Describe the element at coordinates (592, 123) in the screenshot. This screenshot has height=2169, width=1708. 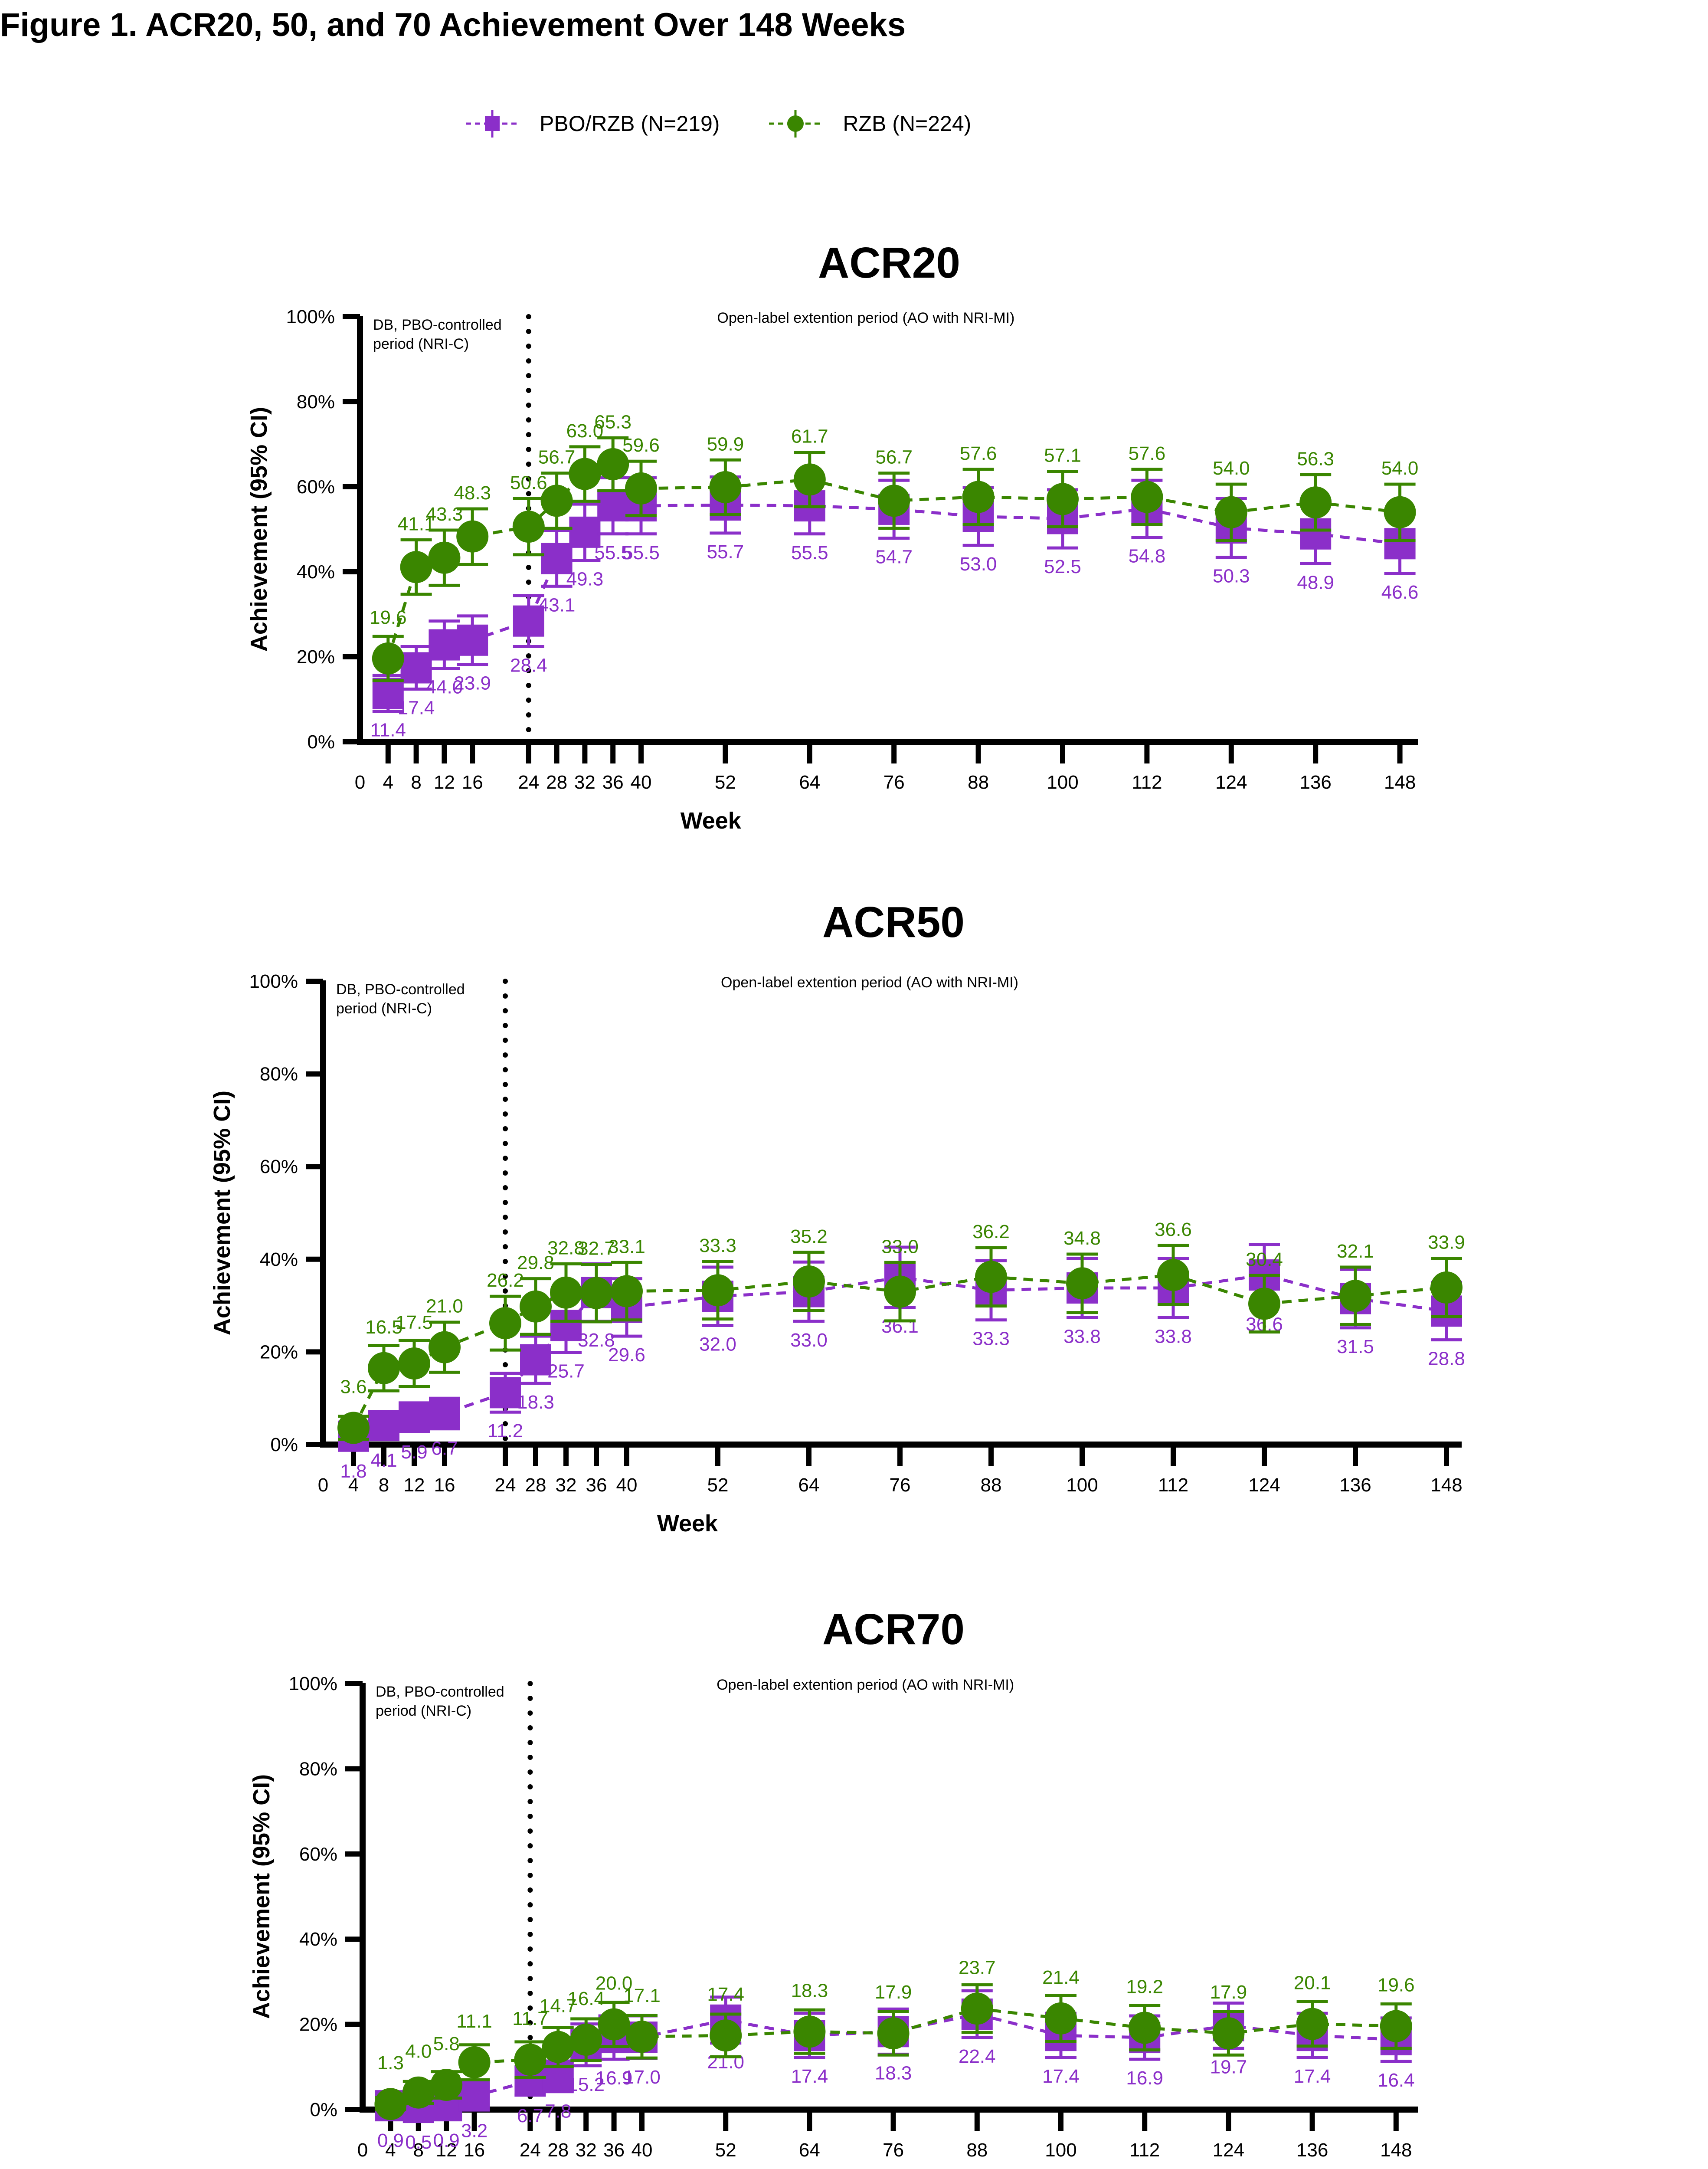
I see `legend-item-pbo-rzb: PBO/RZB (N=219)` at that location.